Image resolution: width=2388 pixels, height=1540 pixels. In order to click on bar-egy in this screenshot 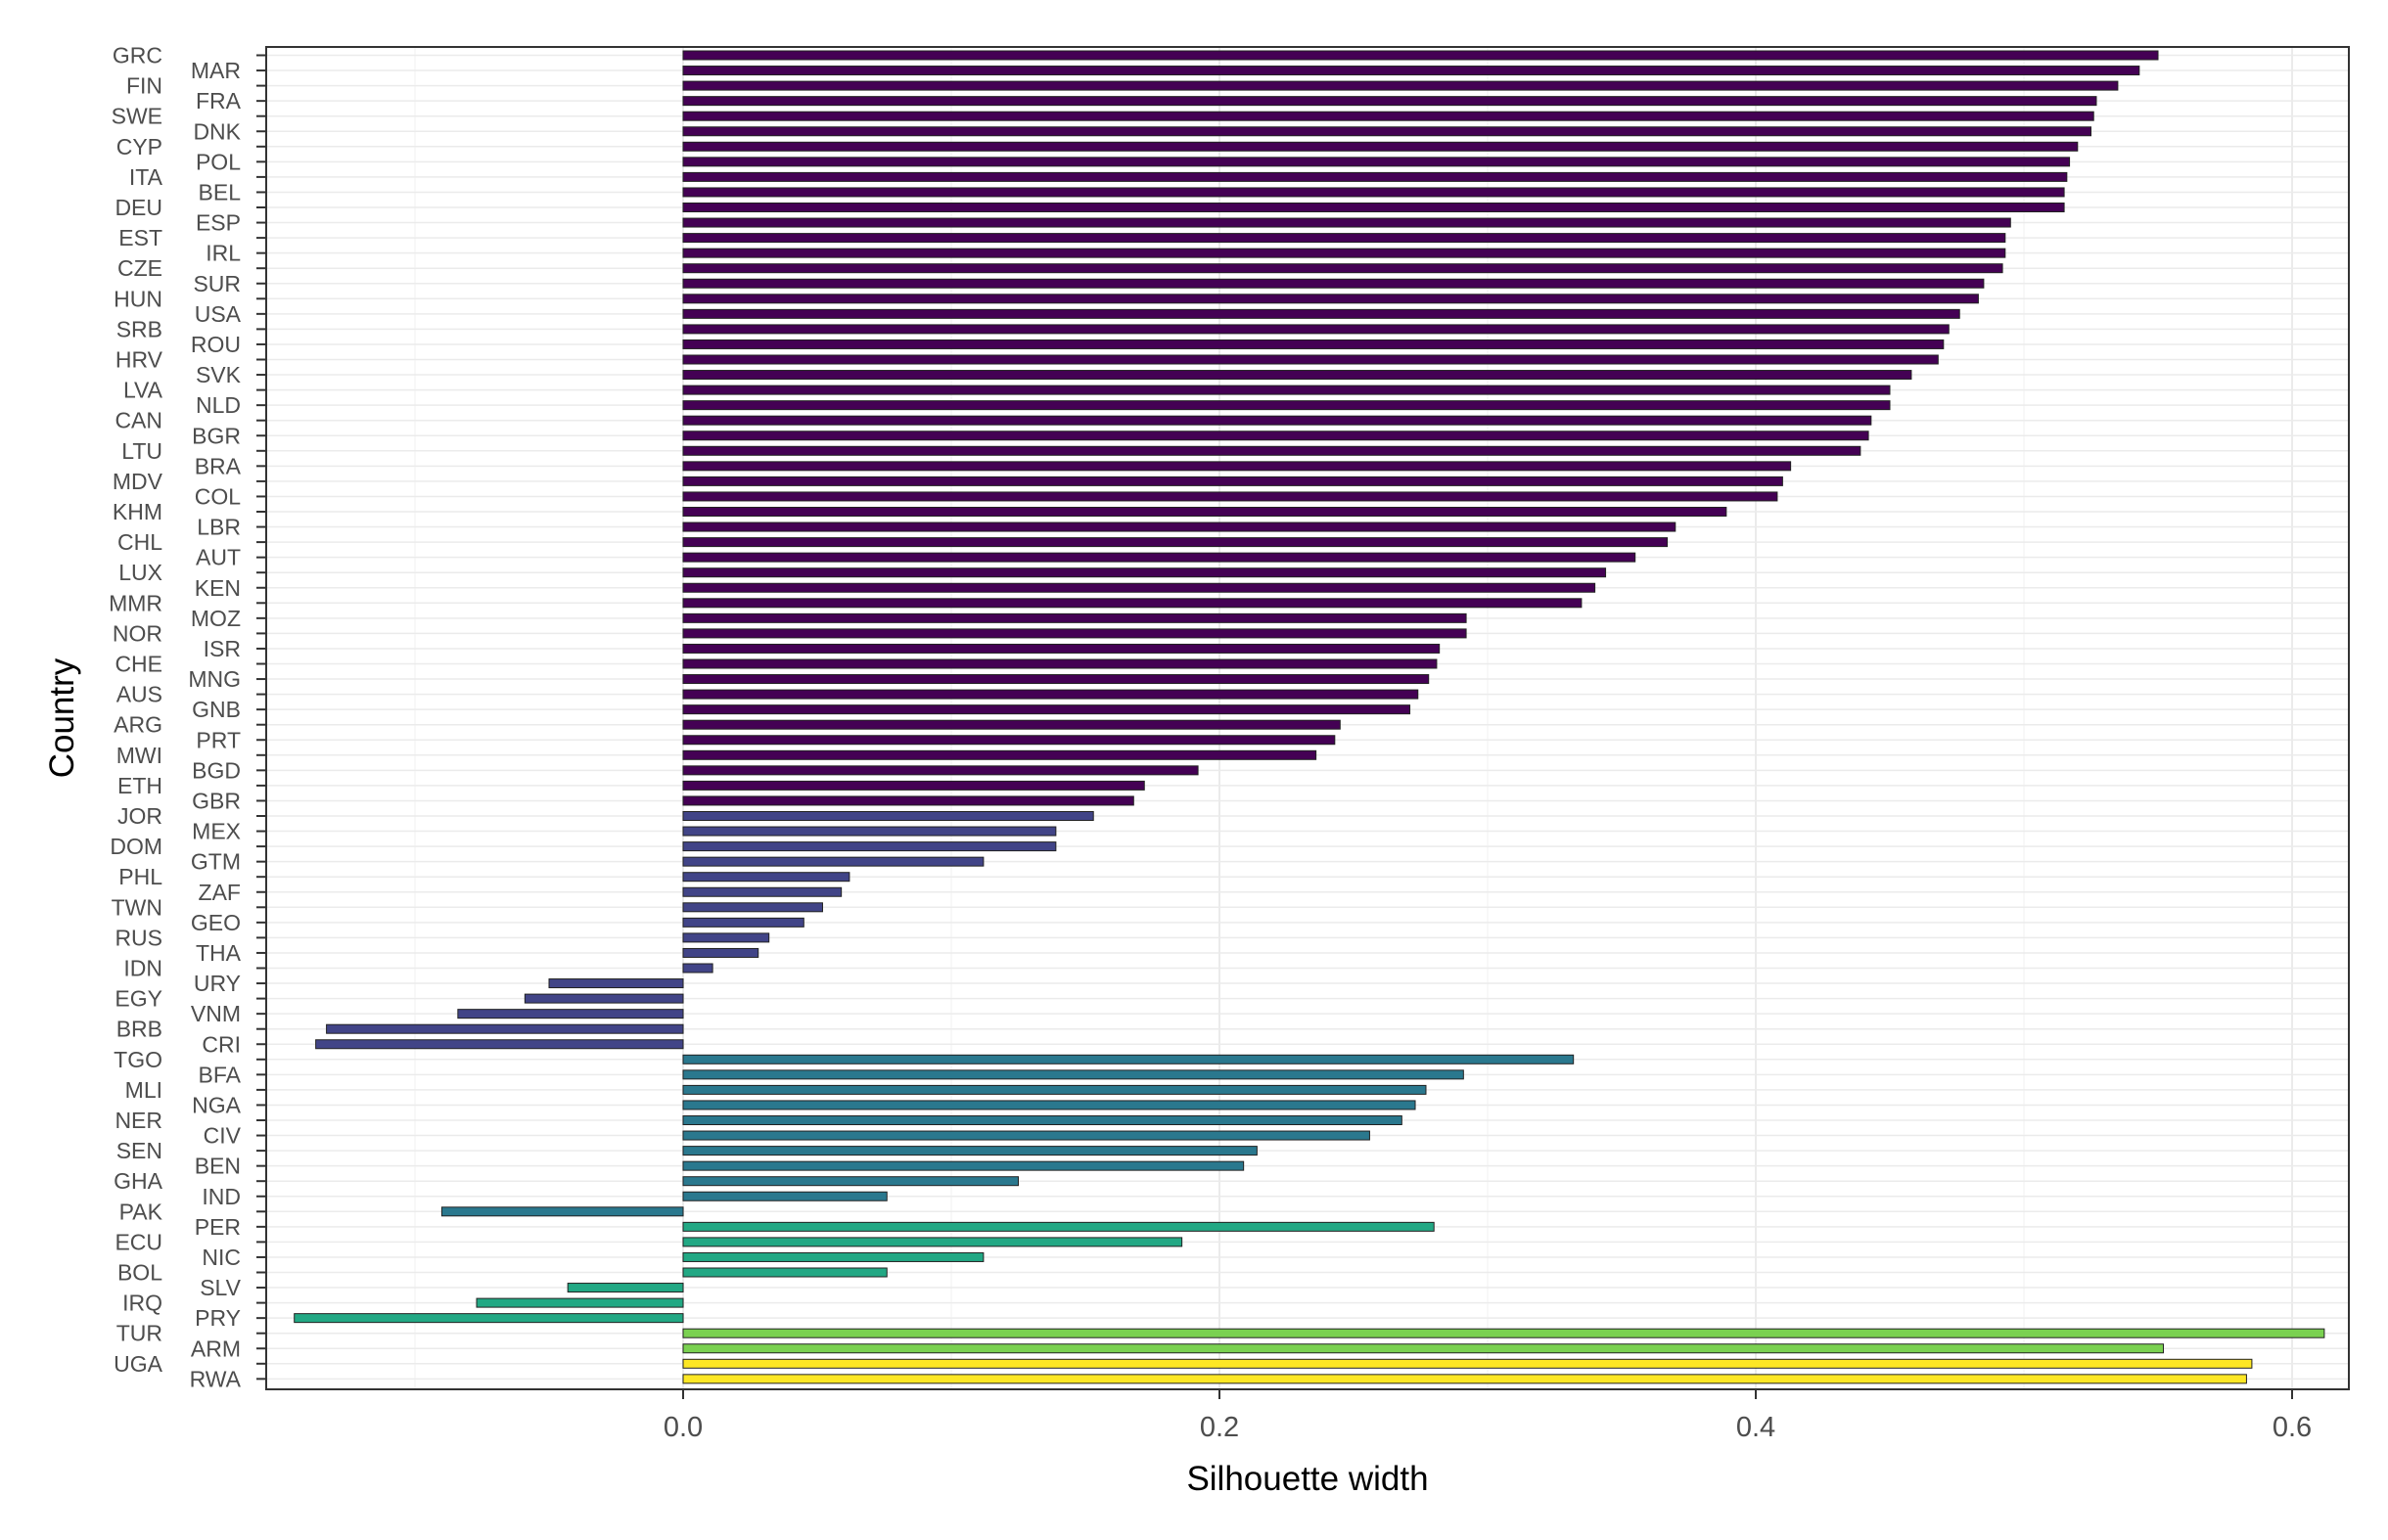, I will do `click(604, 998)`.